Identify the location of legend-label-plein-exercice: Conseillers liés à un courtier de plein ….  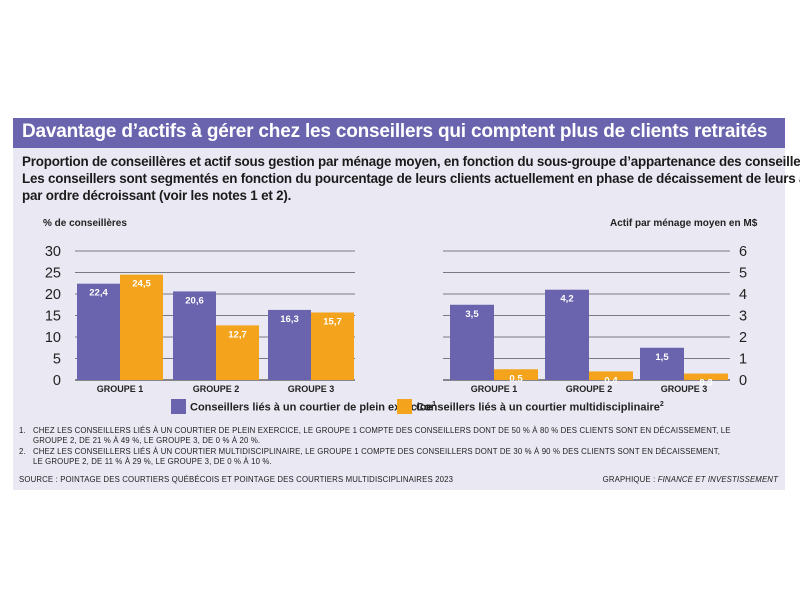
(313, 407).